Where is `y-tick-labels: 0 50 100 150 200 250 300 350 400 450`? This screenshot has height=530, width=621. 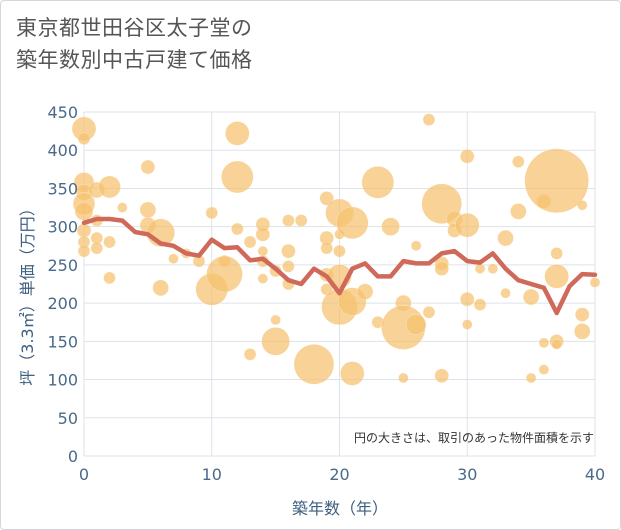
y-tick-labels: 0 50 100 150 200 250 300 350 400 450 is located at coordinates (62, 284).